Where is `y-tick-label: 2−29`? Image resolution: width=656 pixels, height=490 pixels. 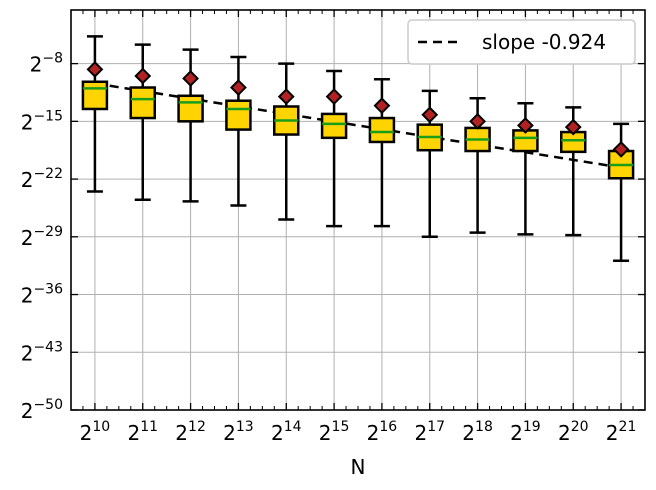 y-tick-label: 2−29 is located at coordinates (42, 237).